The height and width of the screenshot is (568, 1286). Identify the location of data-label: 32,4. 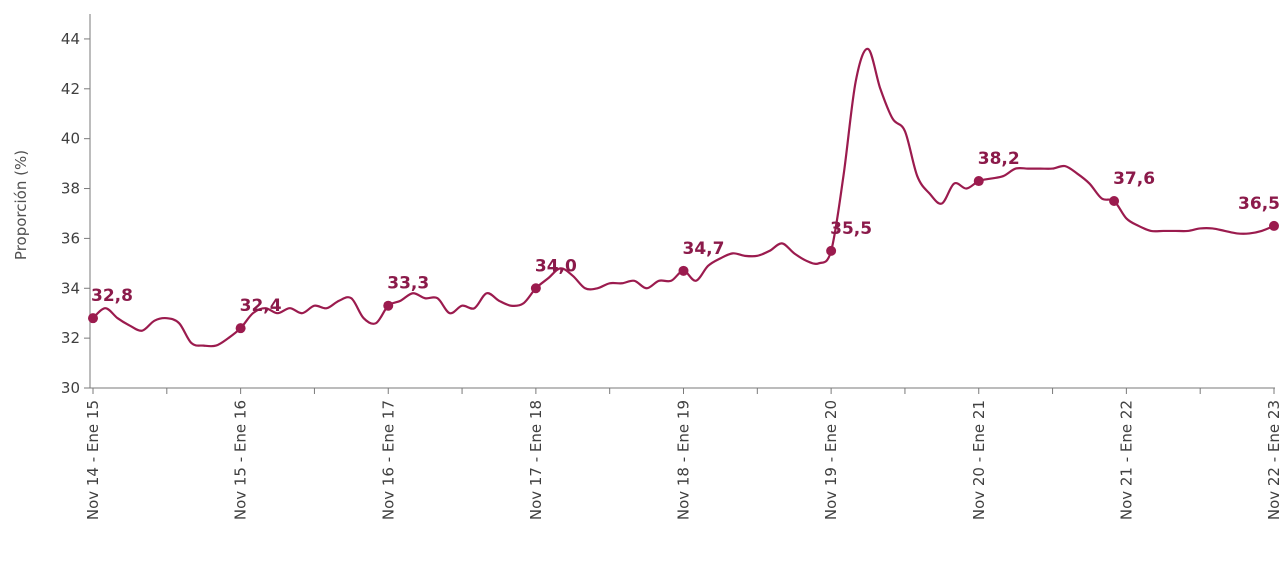
(261, 306).